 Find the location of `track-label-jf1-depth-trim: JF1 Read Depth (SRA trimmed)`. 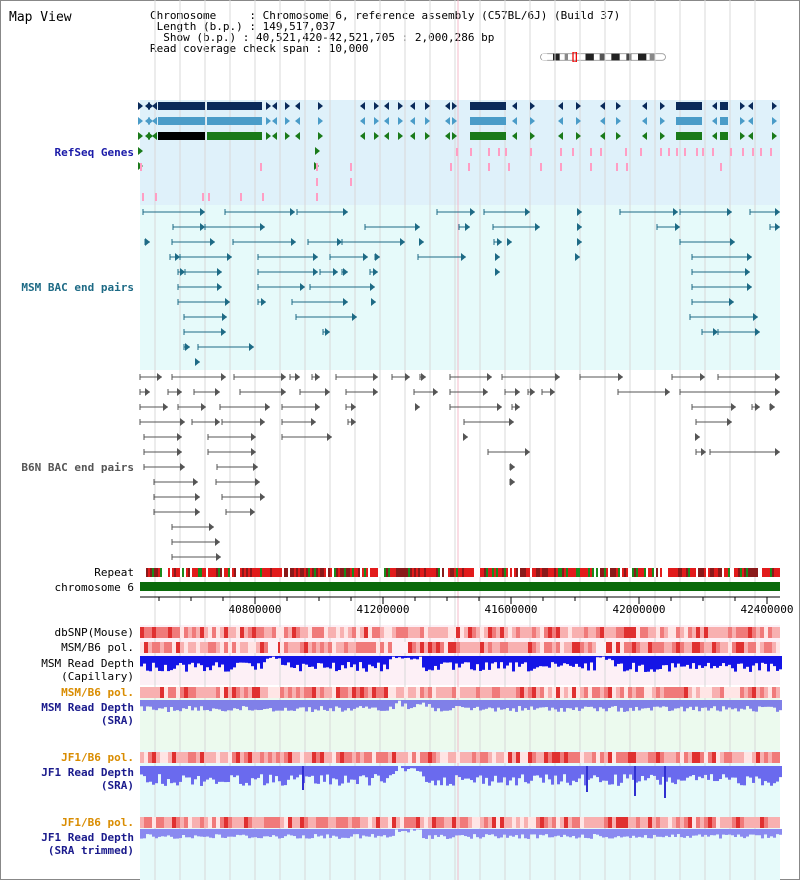

track-label-jf1-depth-trim: JF1 Read Depth (SRA trimmed) is located at coordinates (69, 844).